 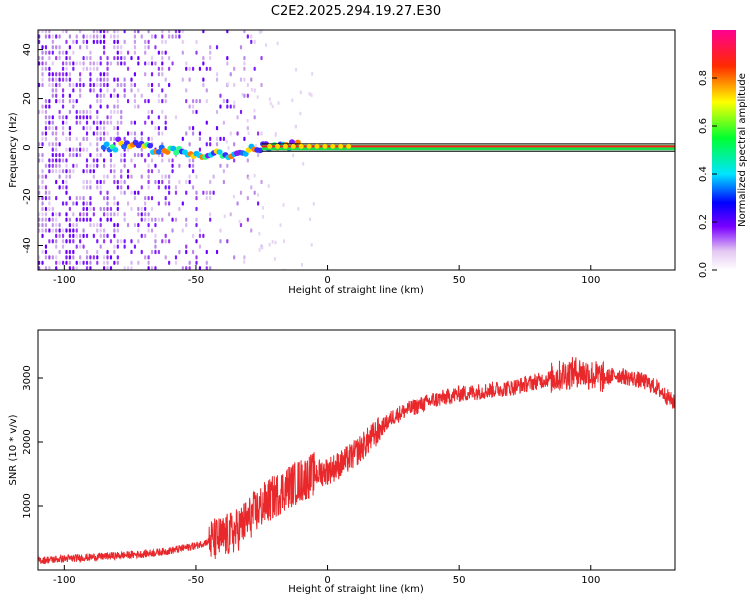 What do you see at coordinates (196, 280) in the screenshot?
I see `x-tick-label: -50` at bounding box center [196, 280].